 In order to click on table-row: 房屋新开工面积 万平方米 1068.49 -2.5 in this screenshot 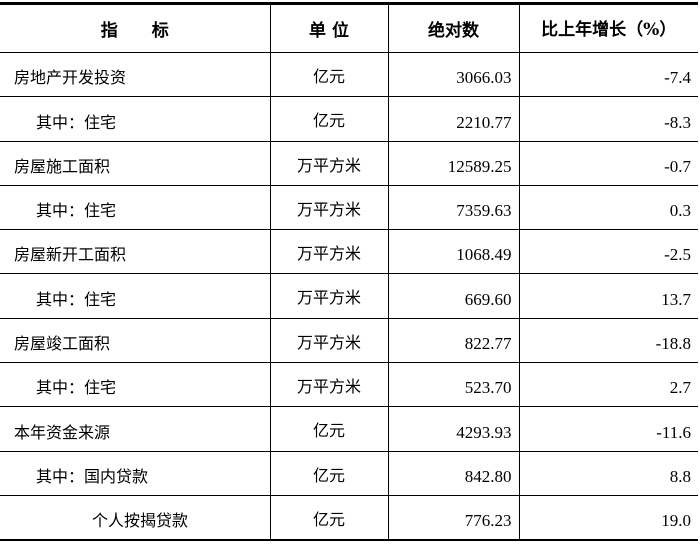, I will do `click(349, 252)`.